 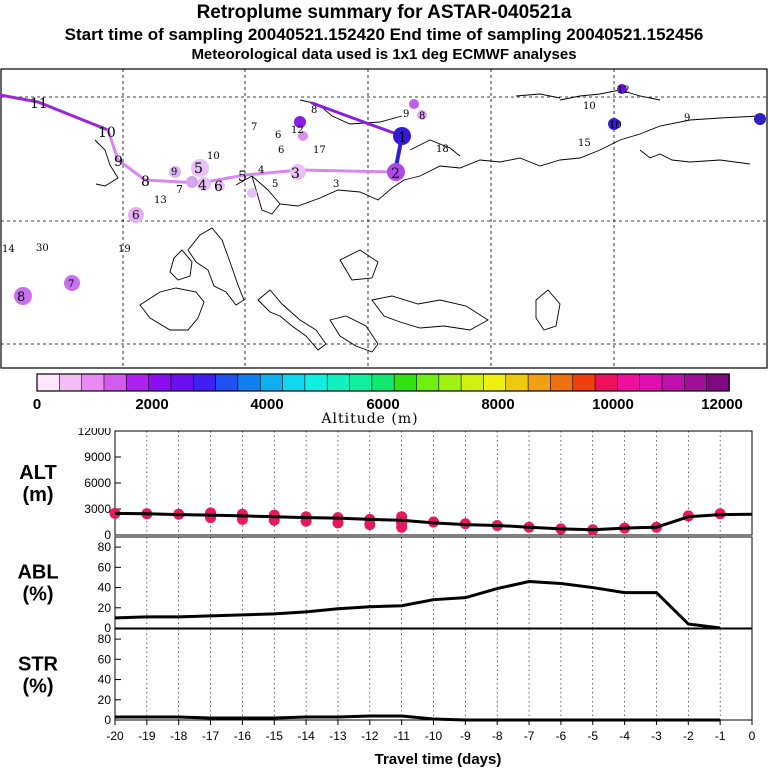 What do you see at coordinates (37, 495) in the screenshot?
I see `y-axis-unit: (m)` at bounding box center [37, 495].